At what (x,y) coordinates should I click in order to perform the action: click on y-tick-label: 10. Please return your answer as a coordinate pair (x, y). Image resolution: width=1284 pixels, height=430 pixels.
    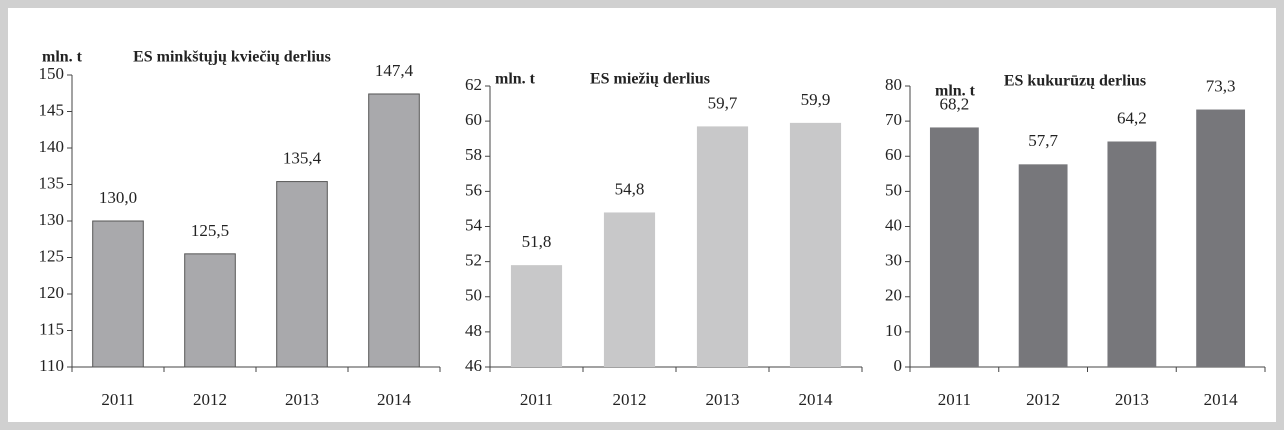
    Looking at the image, I should click on (893, 330).